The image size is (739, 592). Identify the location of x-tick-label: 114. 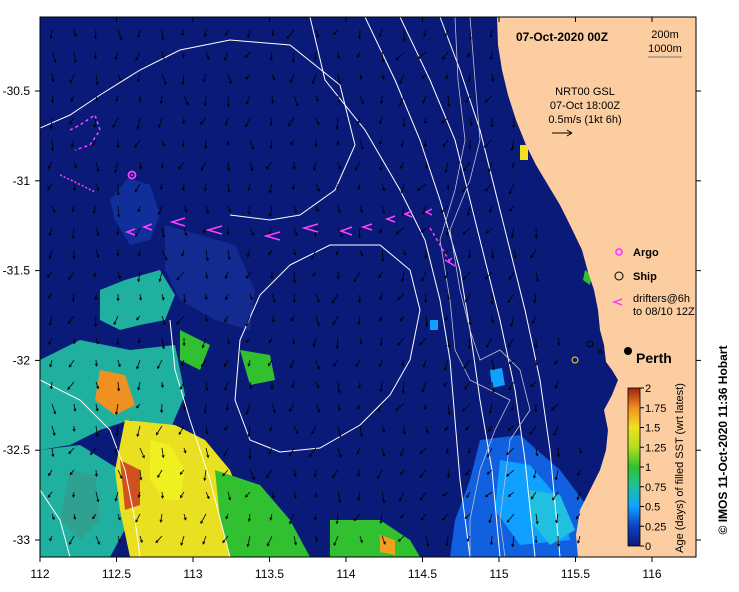
(345, 574).